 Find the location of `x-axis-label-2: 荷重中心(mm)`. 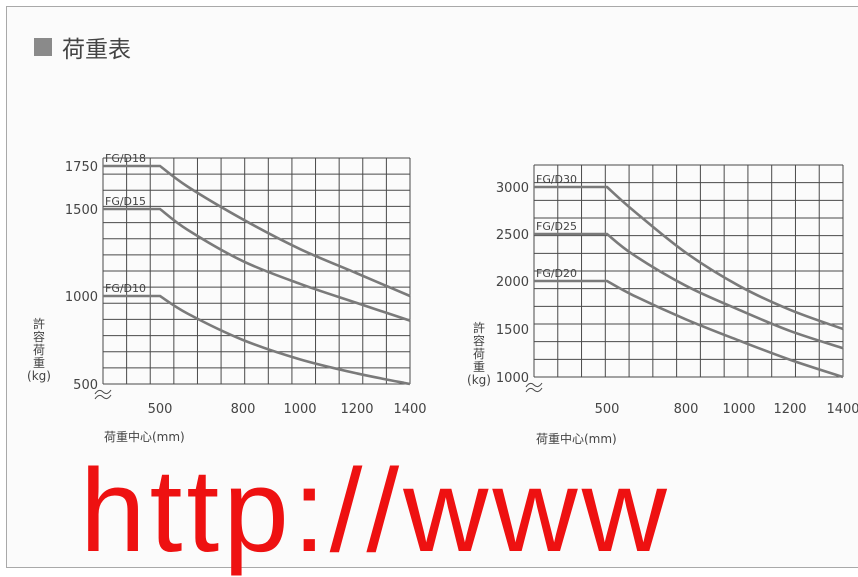

x-axis-label-2: 荷重中心(mm) is located at coordinates (576, 439).